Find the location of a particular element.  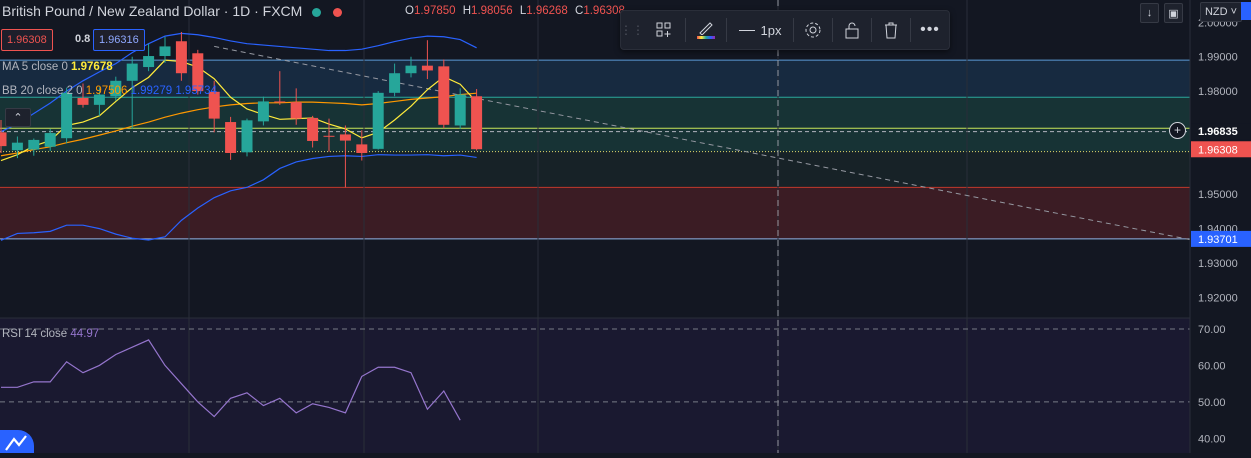

collapse-legend-button: ⌃ is located at coordinates (18, 117).